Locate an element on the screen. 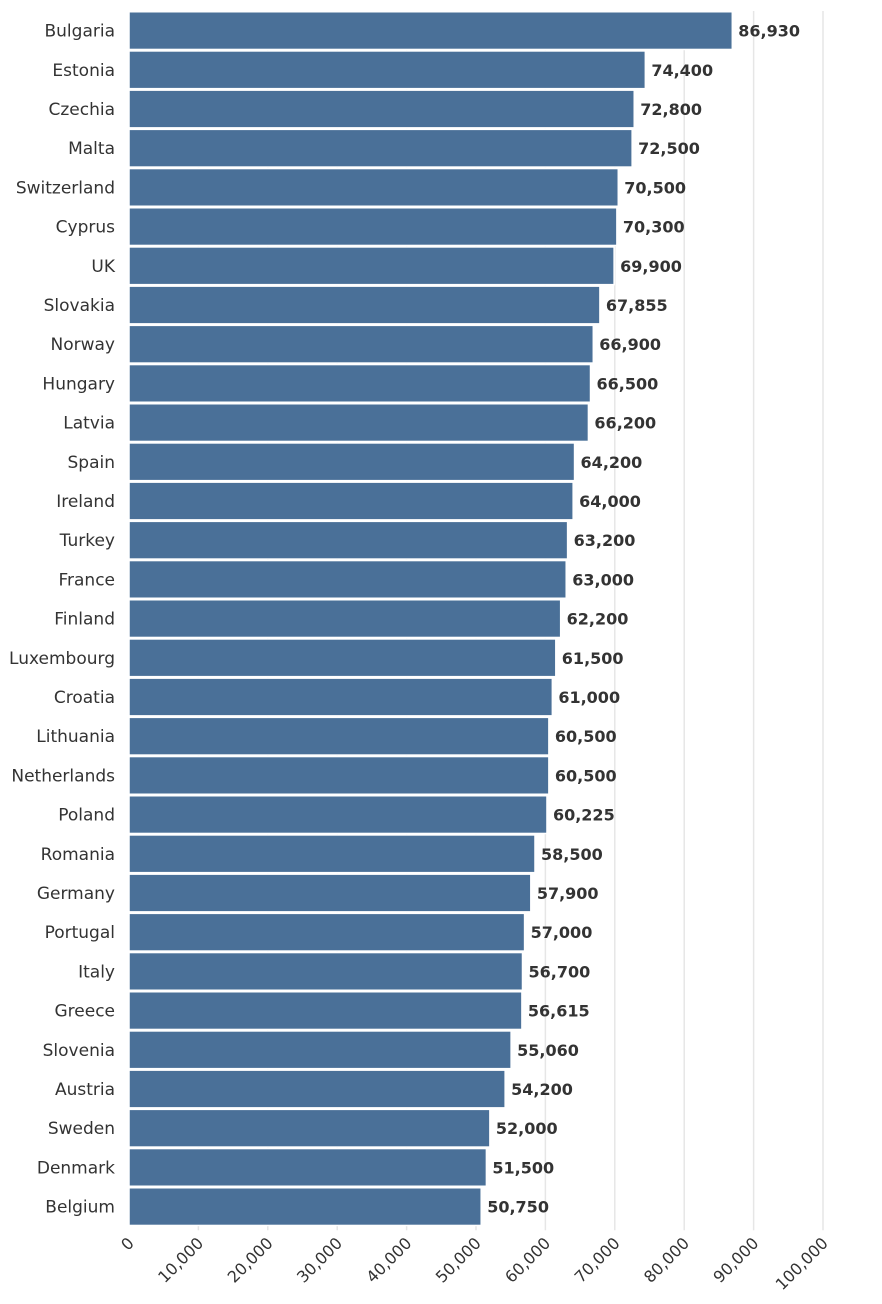  category-label: Estonia is located at coordinates (83, 71).